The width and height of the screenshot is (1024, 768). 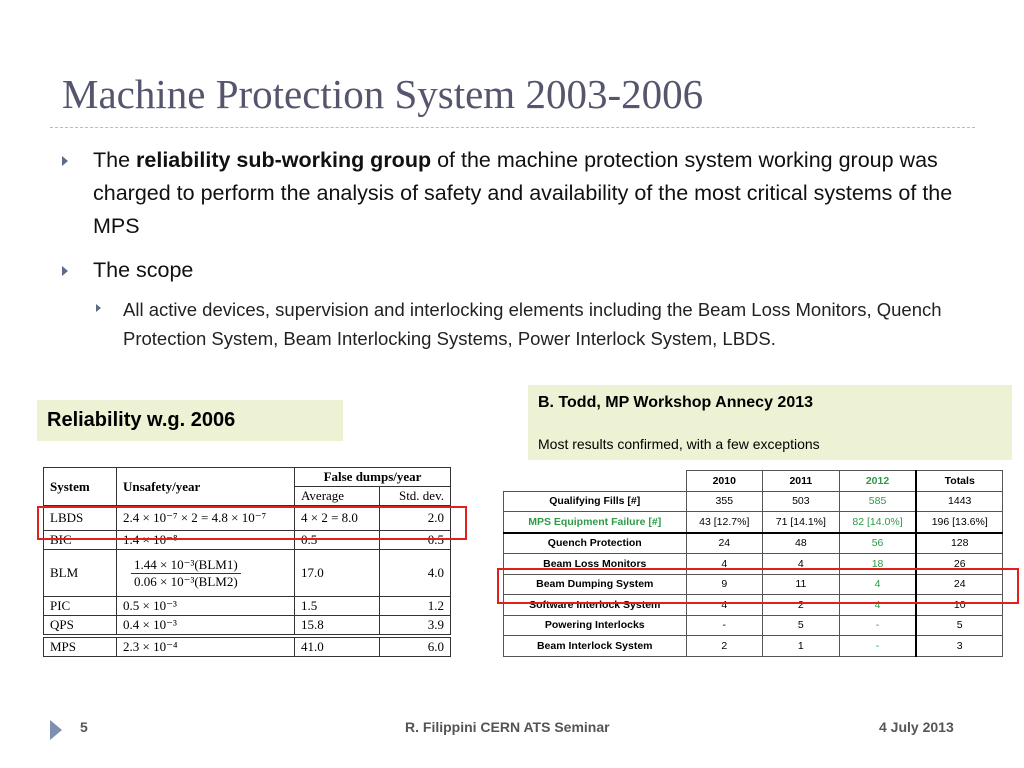 I want to click on table-row: BIC 1.4 × 10⁻⁸ 0.5 0.5, so click(x=247, y=540).